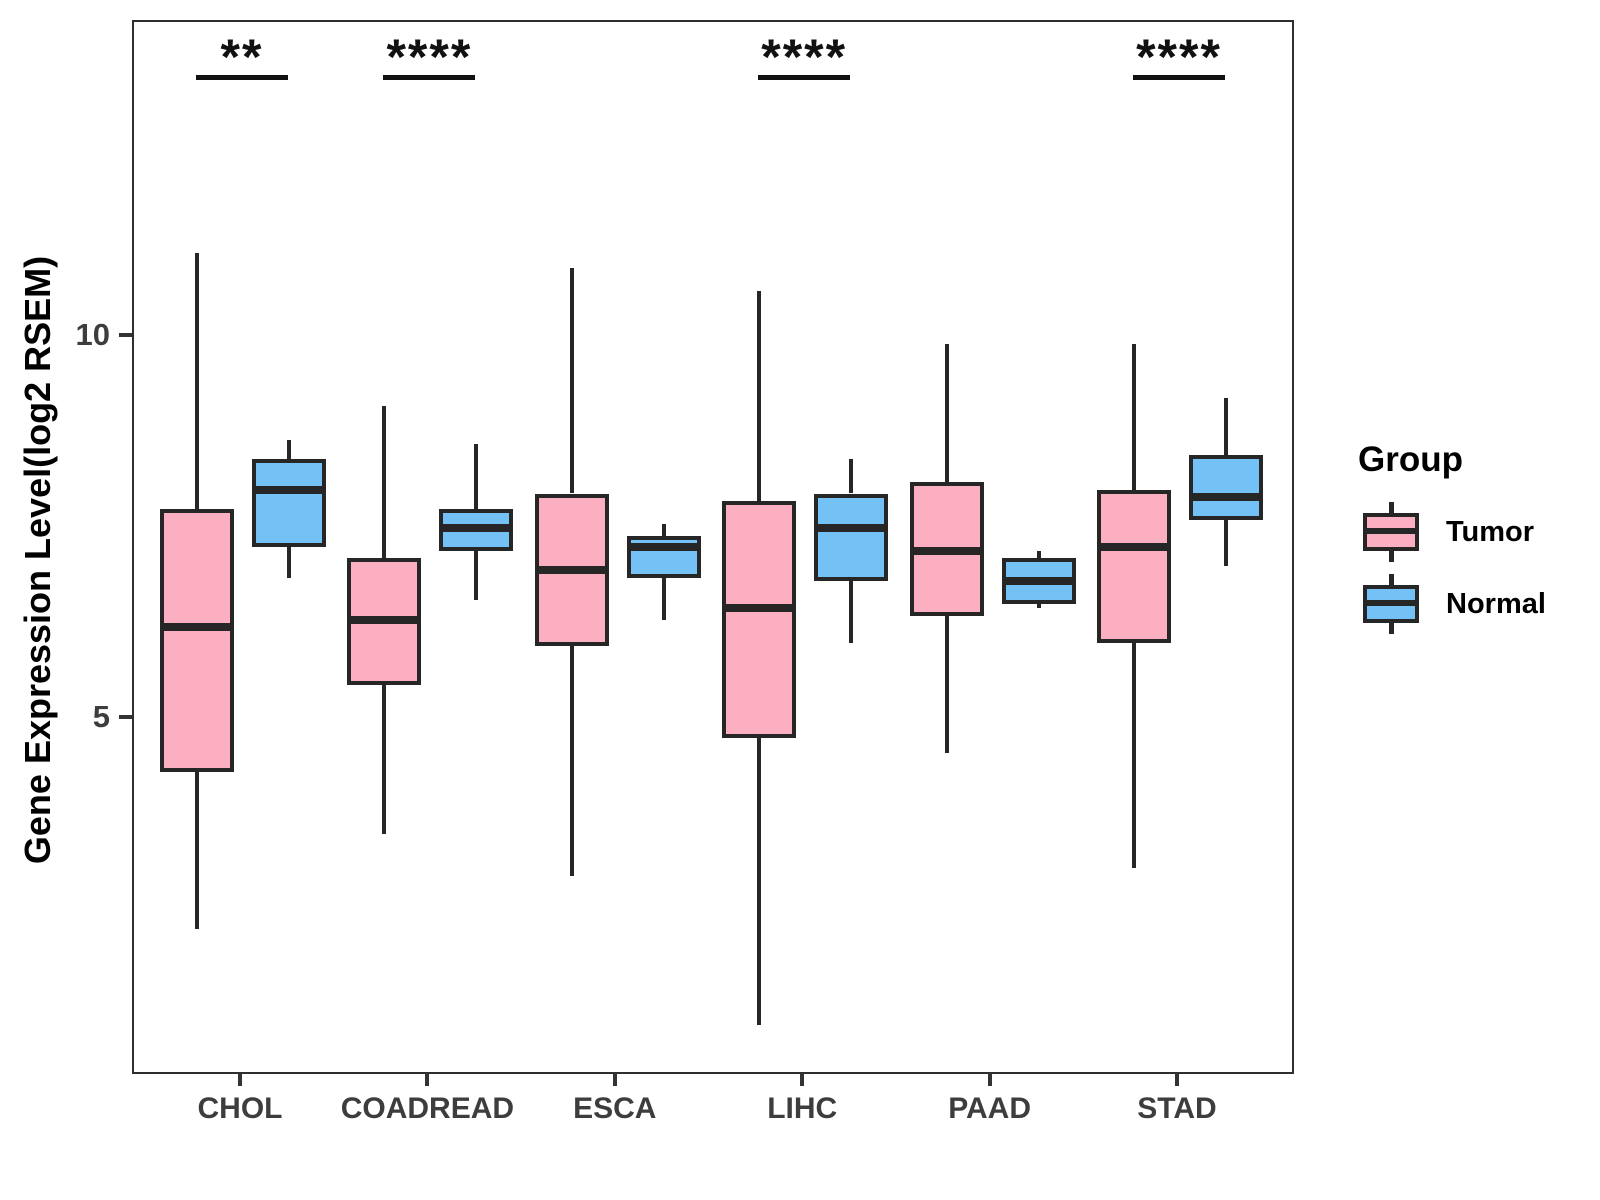 This screenshot has height=1200, width=1600. What do you see at coordinates (242, 57) in the screenshot?
I see `significance-stars-chol: **` at bounding box center [242, 57].